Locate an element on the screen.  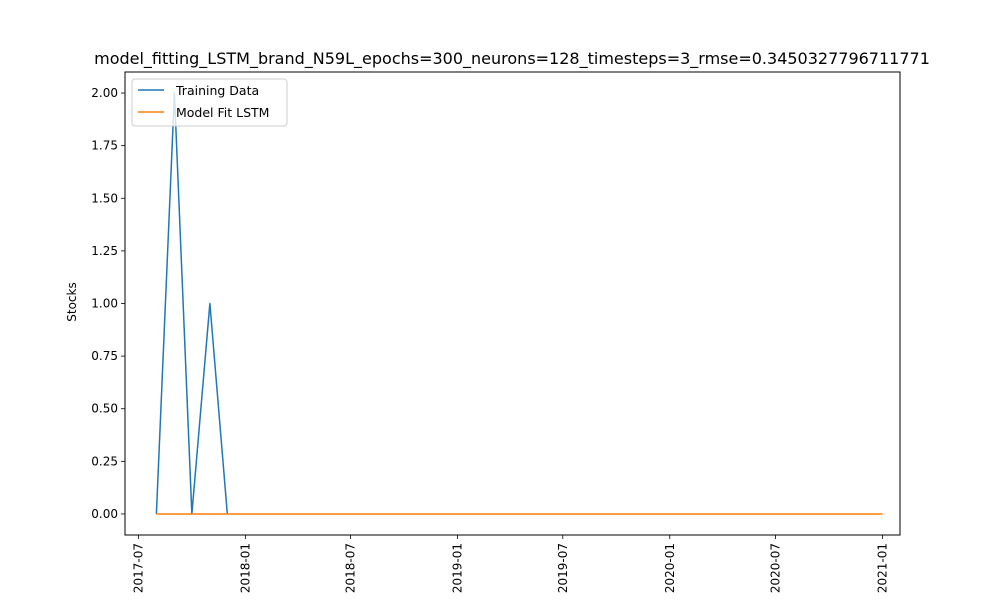
x-tick-label: 2019-07 is located at coordinates (563, 568).